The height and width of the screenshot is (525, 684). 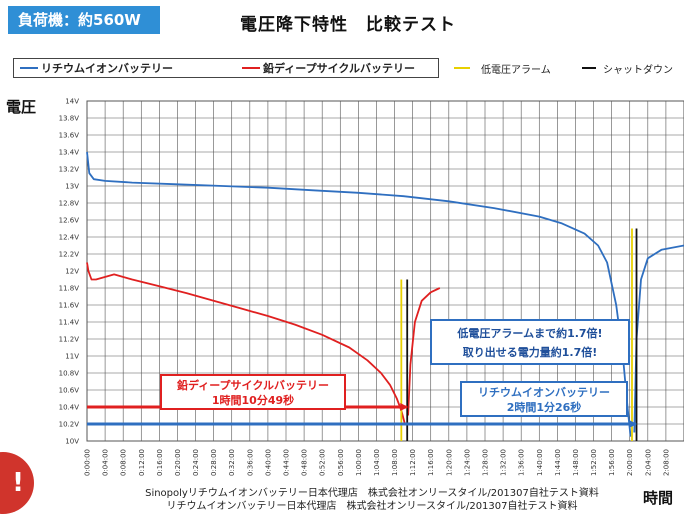 What do you see at coordinates (530, 333) in the screenshot?
I see `comparison-line-1: 低電圧アラームまで約1.7倍!` at bounding box center [530, 333].